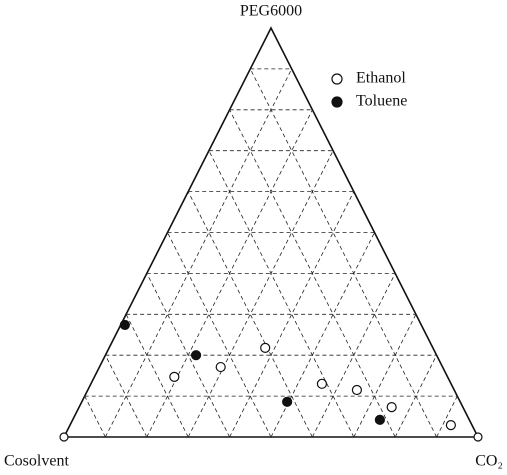 This screenshot has height=475, width=507. What do you see at coordinates (381, 101) in the screenshot?
I see `legend-label: Toluene` at bounding box center [381, 101].